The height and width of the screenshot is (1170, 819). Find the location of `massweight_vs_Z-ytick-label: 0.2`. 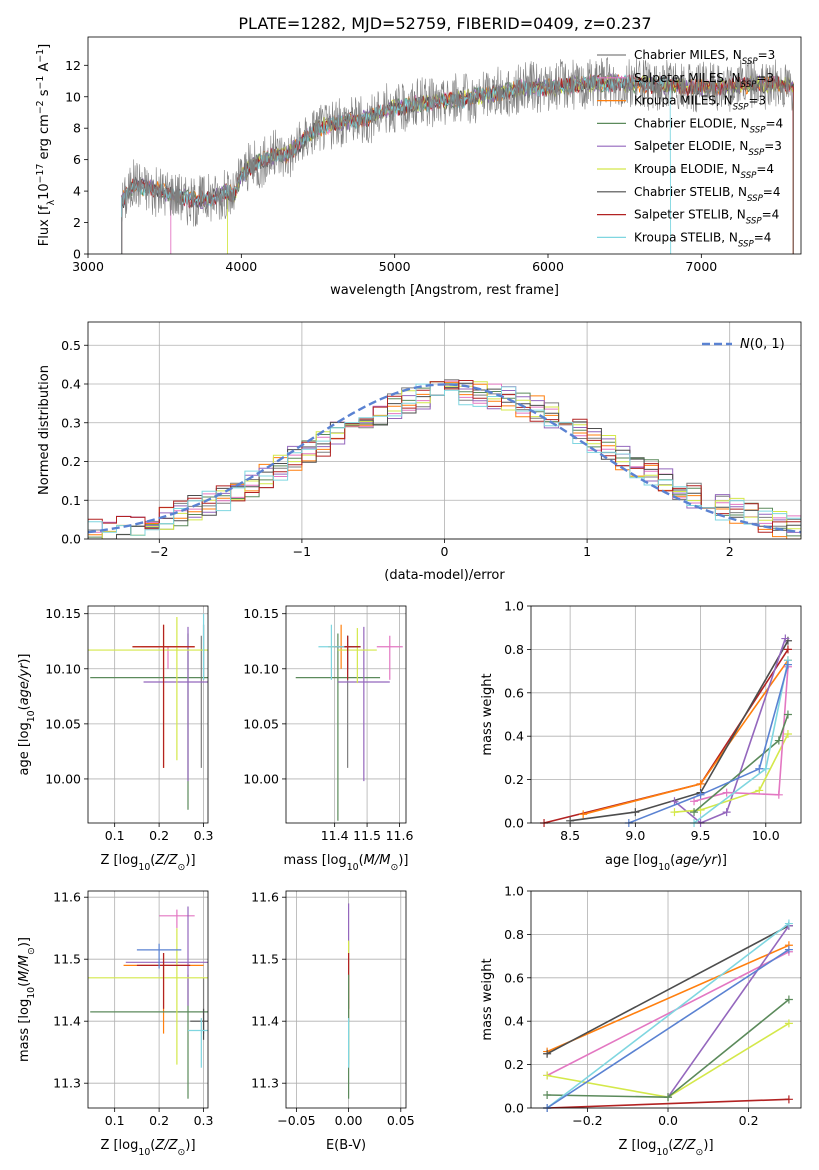

massweight_vs_Z-ytick-label: 0.2 is located at coordinates (514, 1064).